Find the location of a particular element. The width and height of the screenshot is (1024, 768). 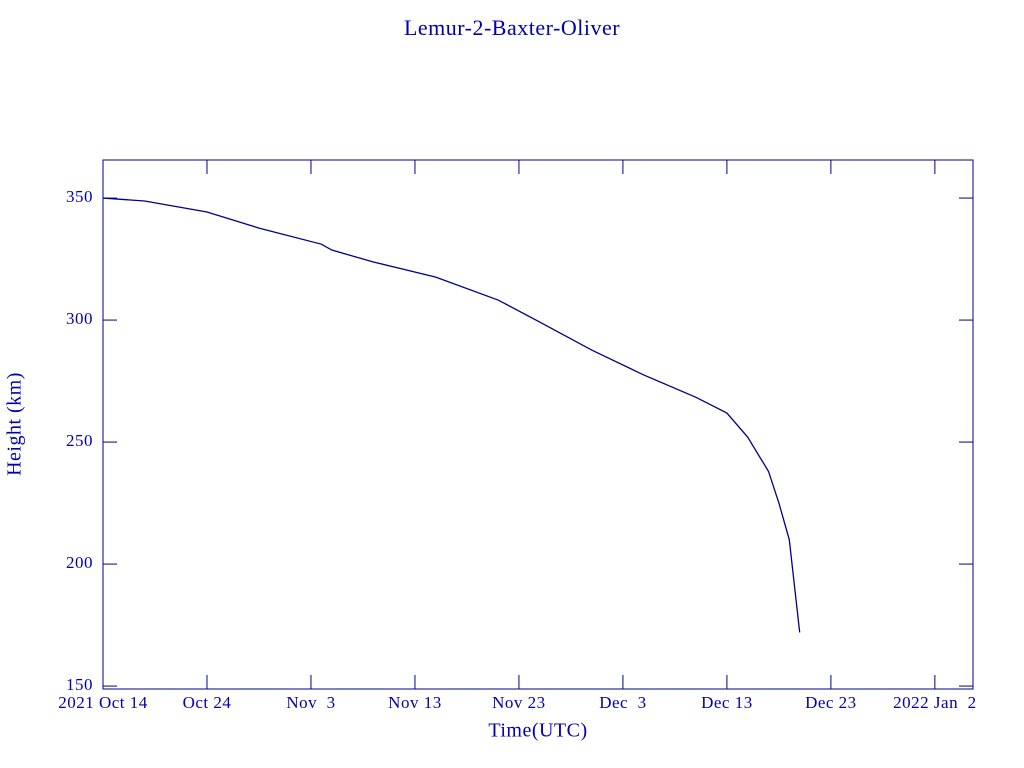

x-tick-label: Nov 23 is located at coordinates (519, 702).